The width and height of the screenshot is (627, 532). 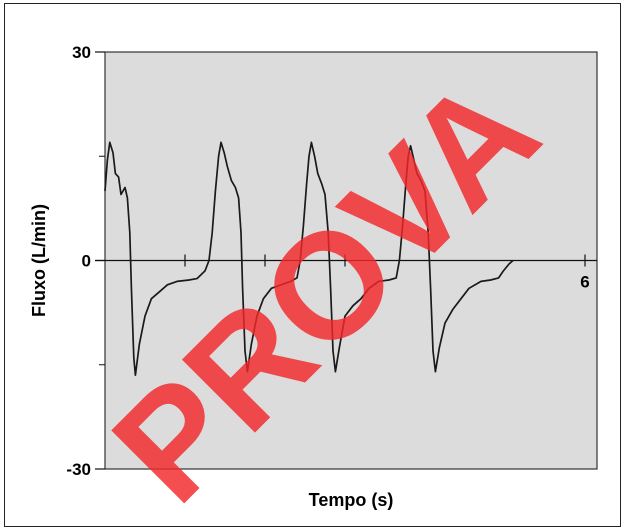 I want to click on x-axis-title: Tempo (s), so click(x=351, y=500).